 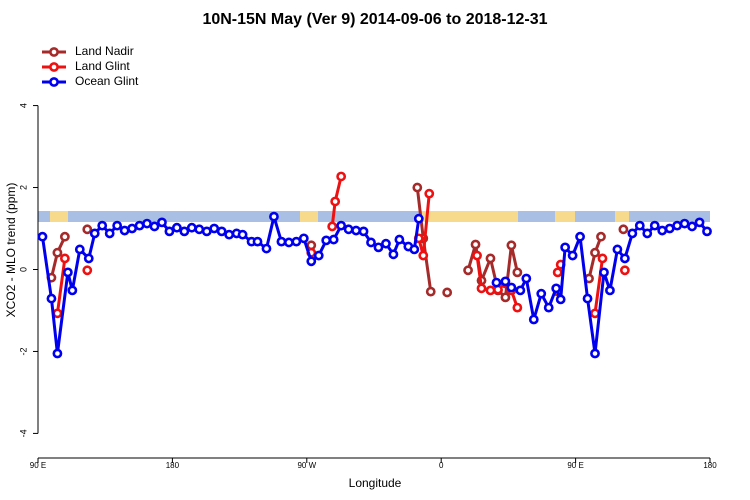 What do you see at coordinates (11, 250) in the screenshot?
I see `y-axis-label: XCO2 - MLO trend (ppm)` at bounding box center [11, 250].